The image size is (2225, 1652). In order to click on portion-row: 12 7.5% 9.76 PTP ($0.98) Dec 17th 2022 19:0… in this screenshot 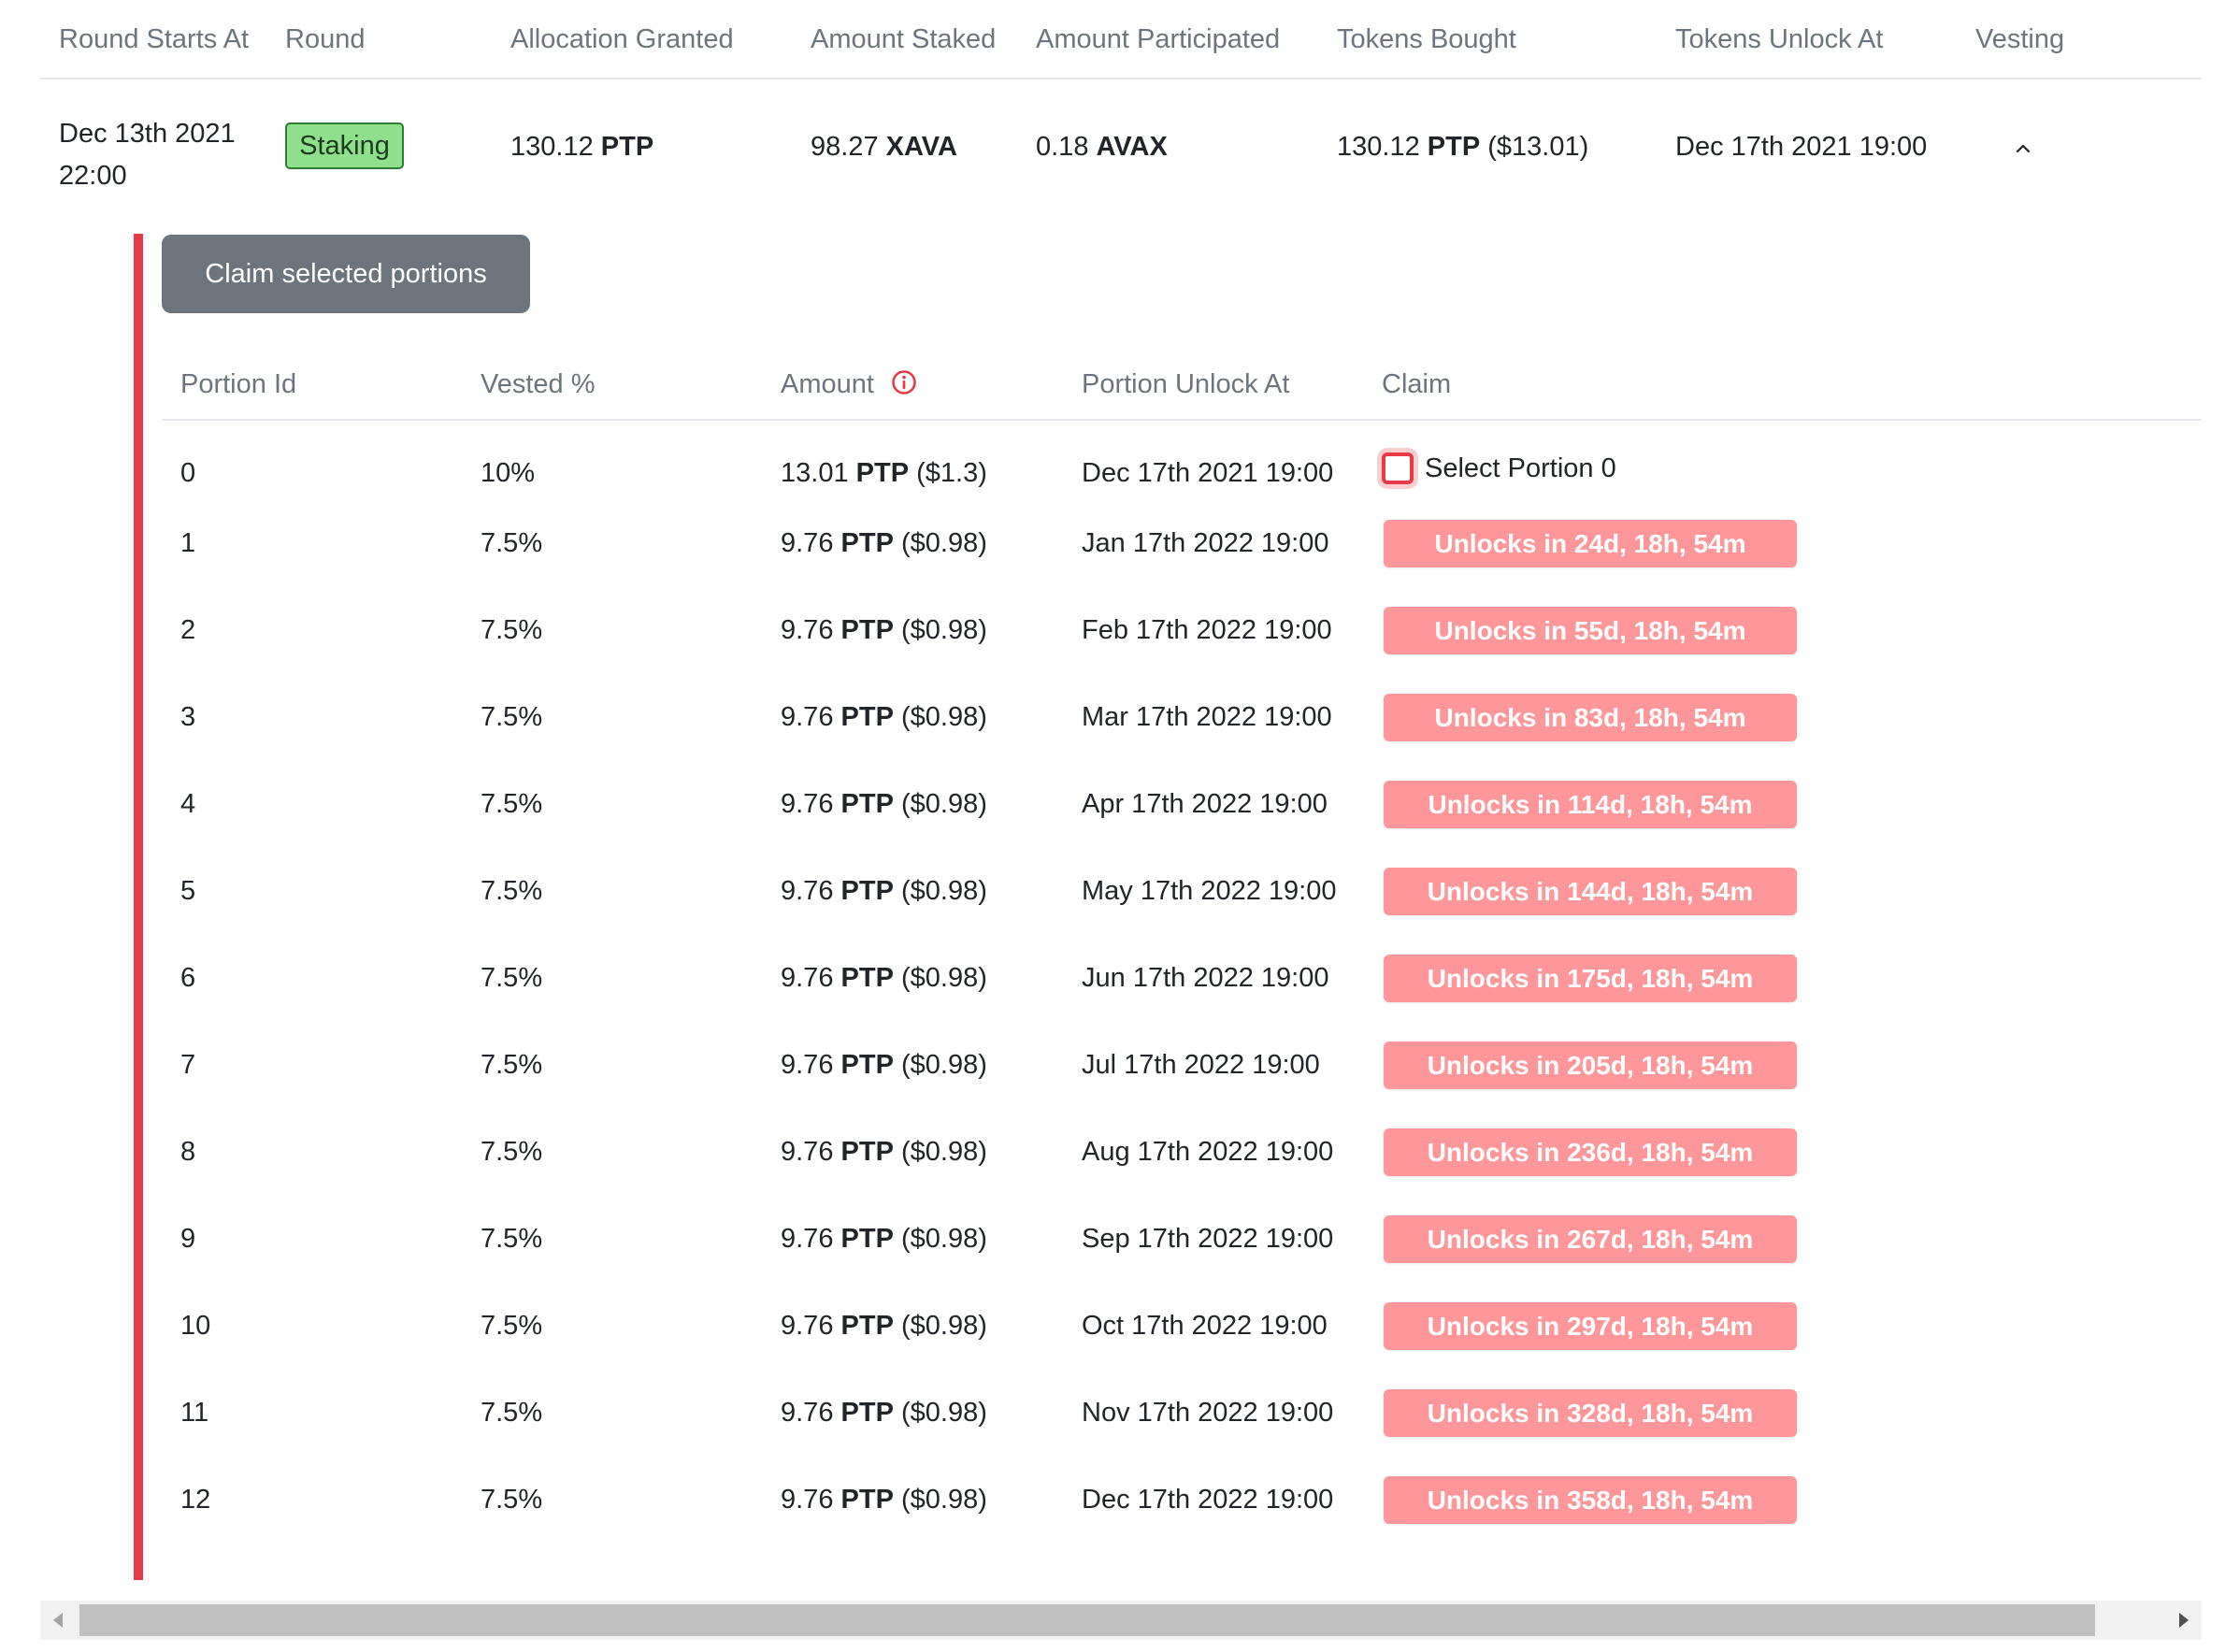, I will do `click(1182, 1501)`.